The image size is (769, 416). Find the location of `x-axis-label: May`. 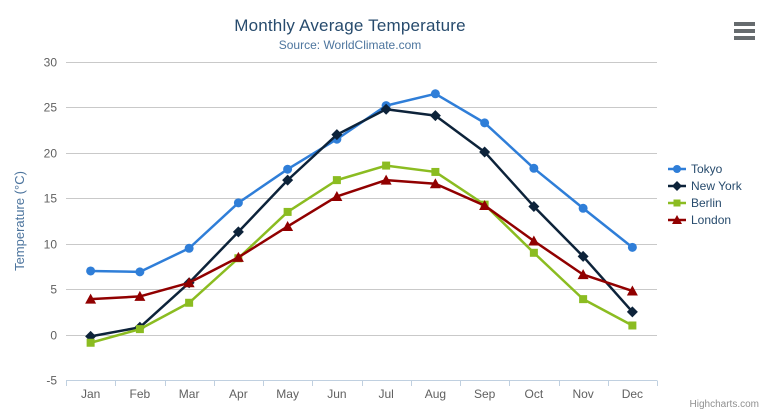

x-axis-label: May is located at coordinates (287, 394).